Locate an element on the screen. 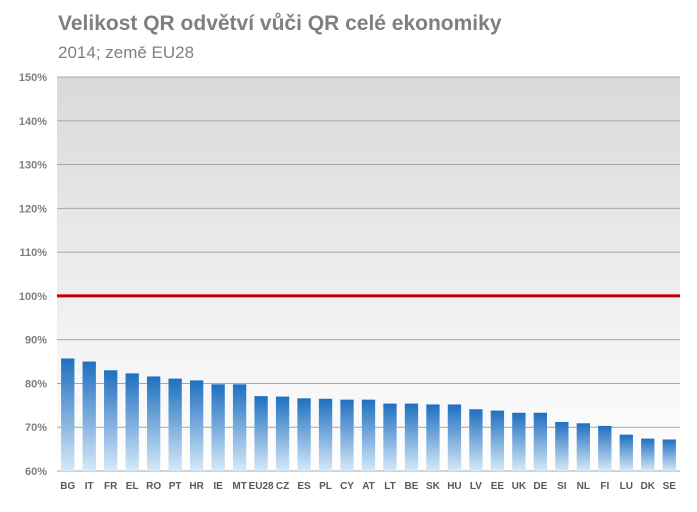  y-tick-label: 140% is located at coordinates (33, 122).